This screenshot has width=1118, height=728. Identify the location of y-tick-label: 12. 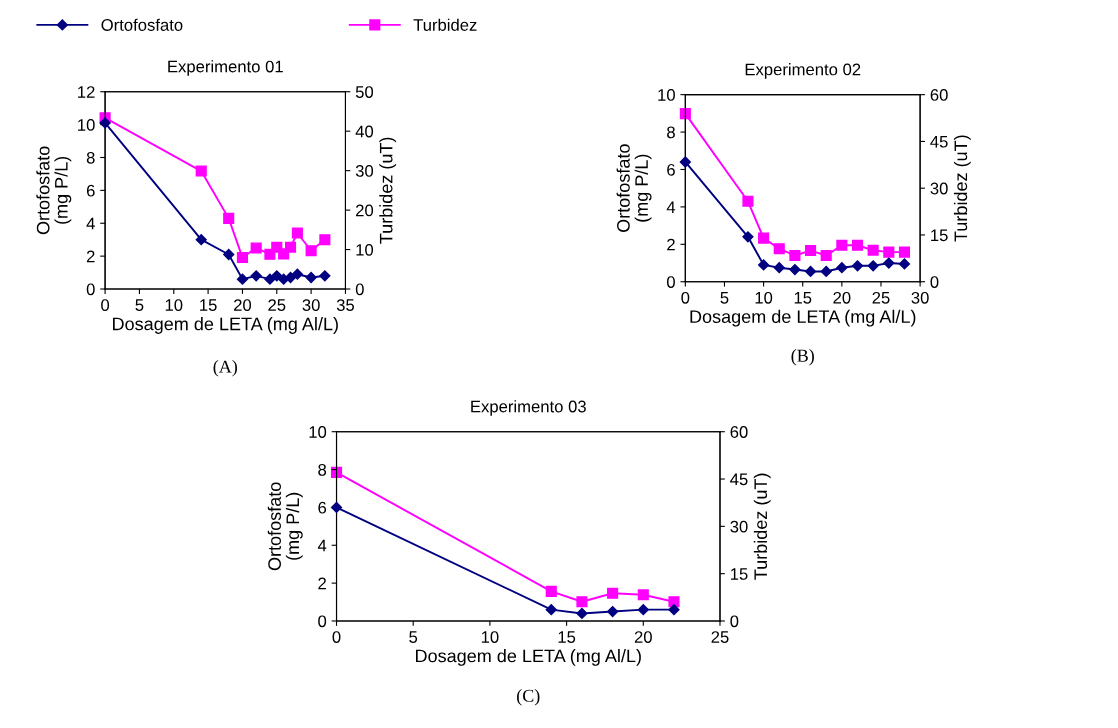
(86, 92).